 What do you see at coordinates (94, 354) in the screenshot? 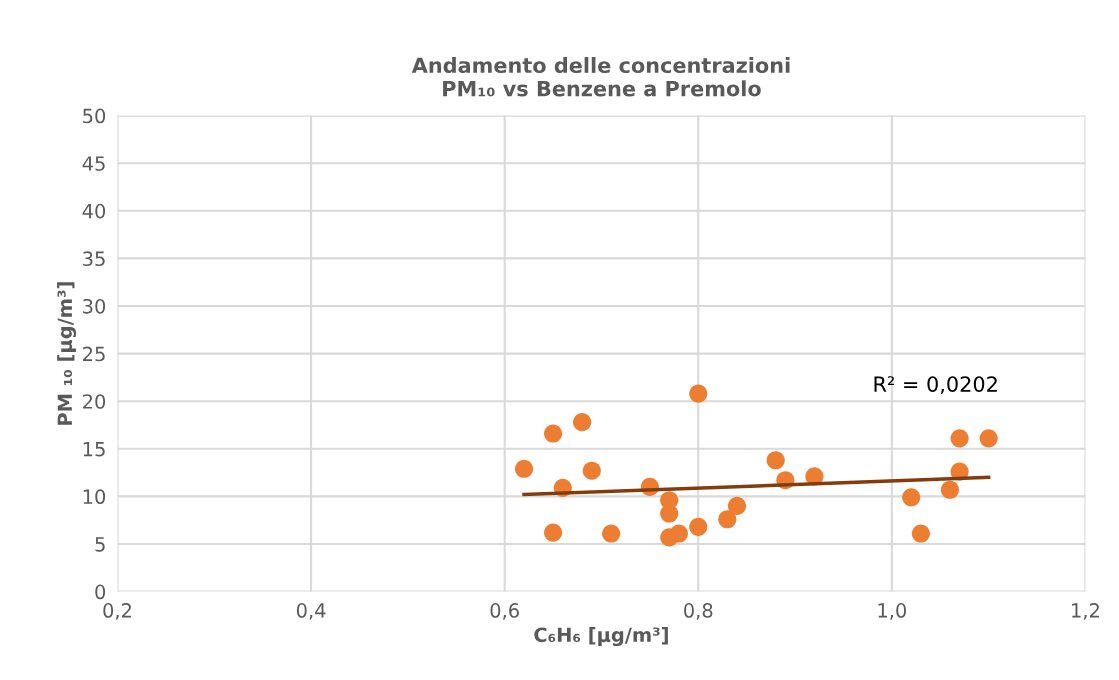
I see `y-tick-label: 25` at bounding box center [94, 354].